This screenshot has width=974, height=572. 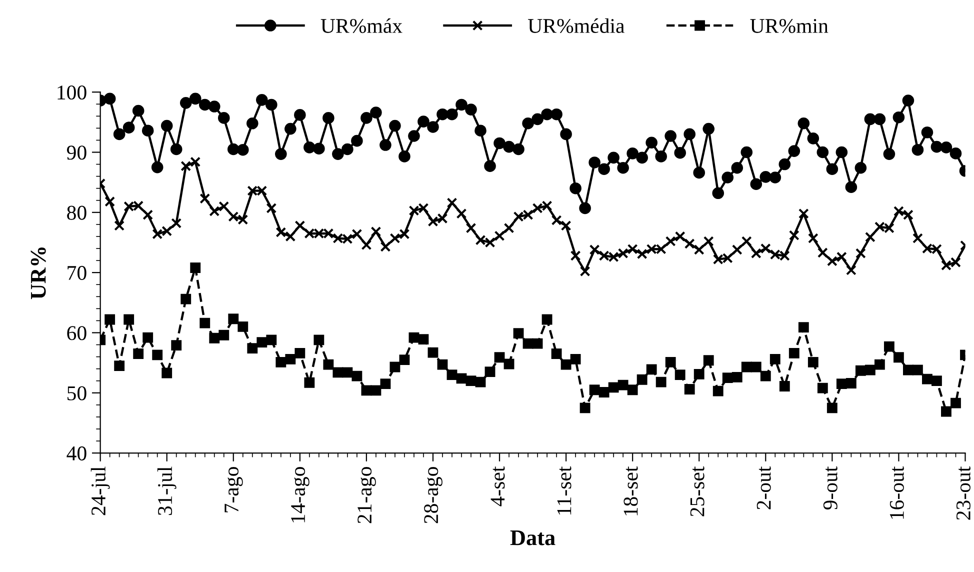 What do you see at coordinates (76, 213) in the screenshot?
I see `y-tick-label: 80` at bounding box center [76, 213].